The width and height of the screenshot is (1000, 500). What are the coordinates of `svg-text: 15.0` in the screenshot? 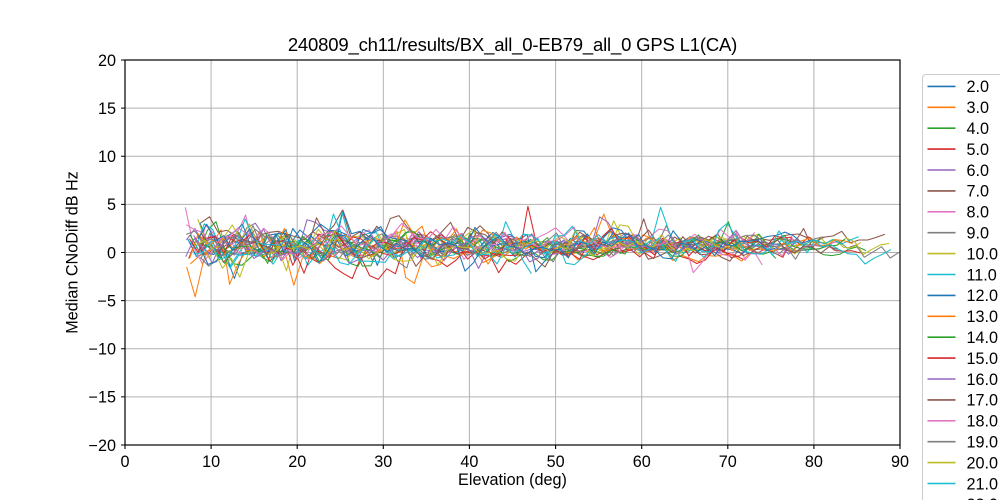 It's located at (983, 359).